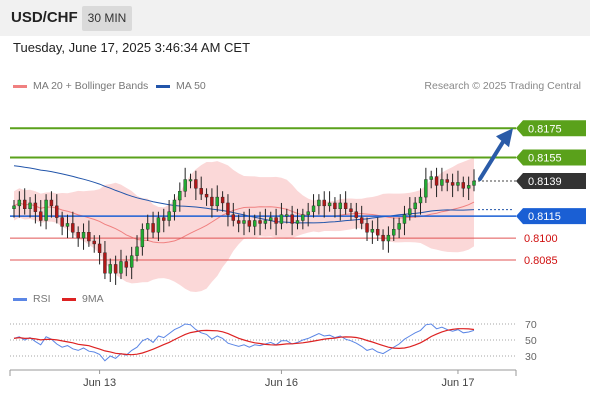 This screenshot has width=590, height=400. I want to click on x-axis-label: Jun 16, so click(281, 383).